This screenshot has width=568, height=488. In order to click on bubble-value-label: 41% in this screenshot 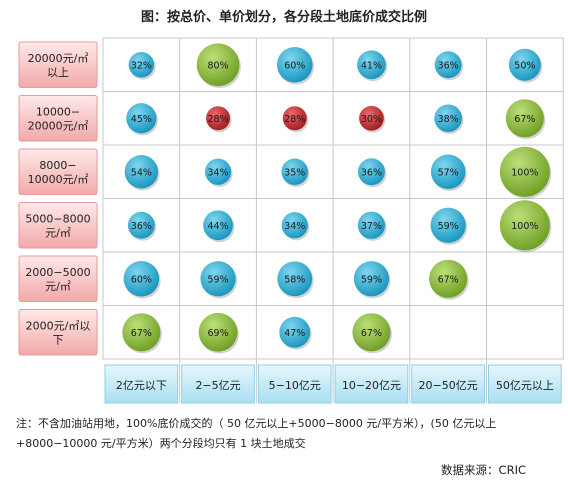, I will do `click(371, 65)`.